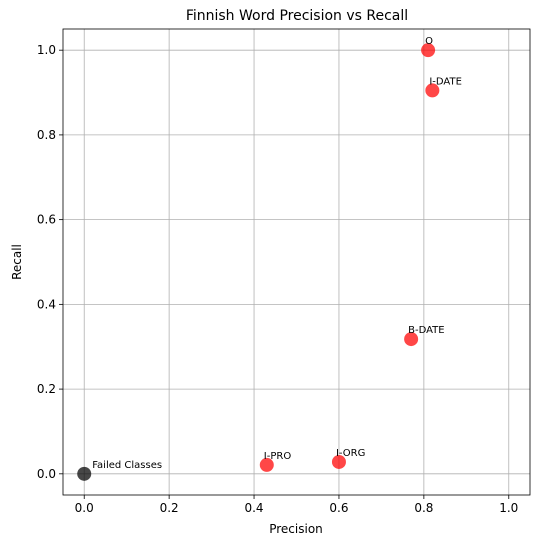  Describe the element at coordinates (508, 508) in the screenshot. I see `x-tick-label: 1.0` at that location.